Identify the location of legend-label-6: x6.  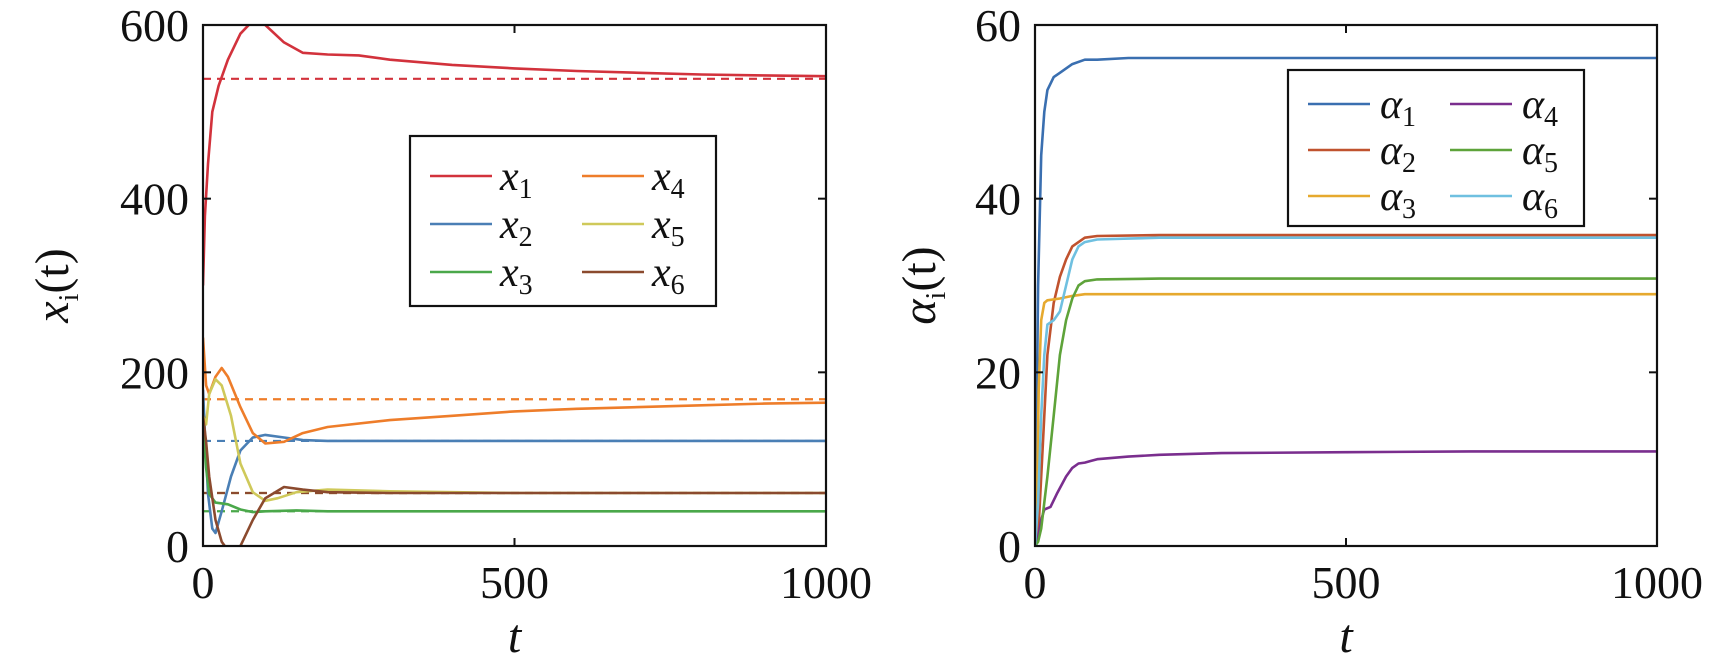
(668, 275).